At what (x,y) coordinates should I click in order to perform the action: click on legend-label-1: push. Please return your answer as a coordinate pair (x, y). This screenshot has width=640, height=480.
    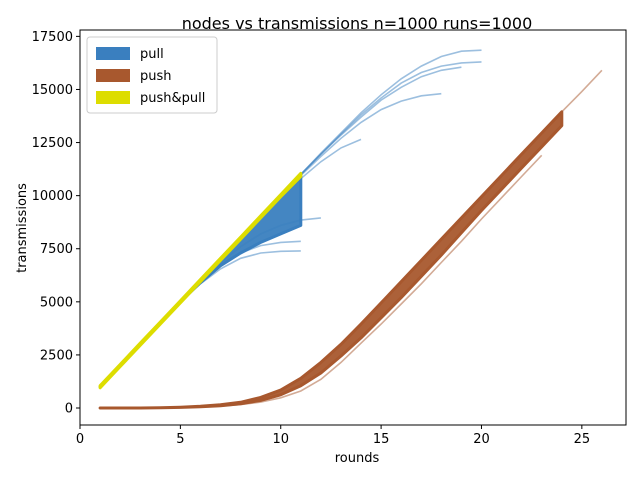
    Looking at the image, I should click on (156, 76).